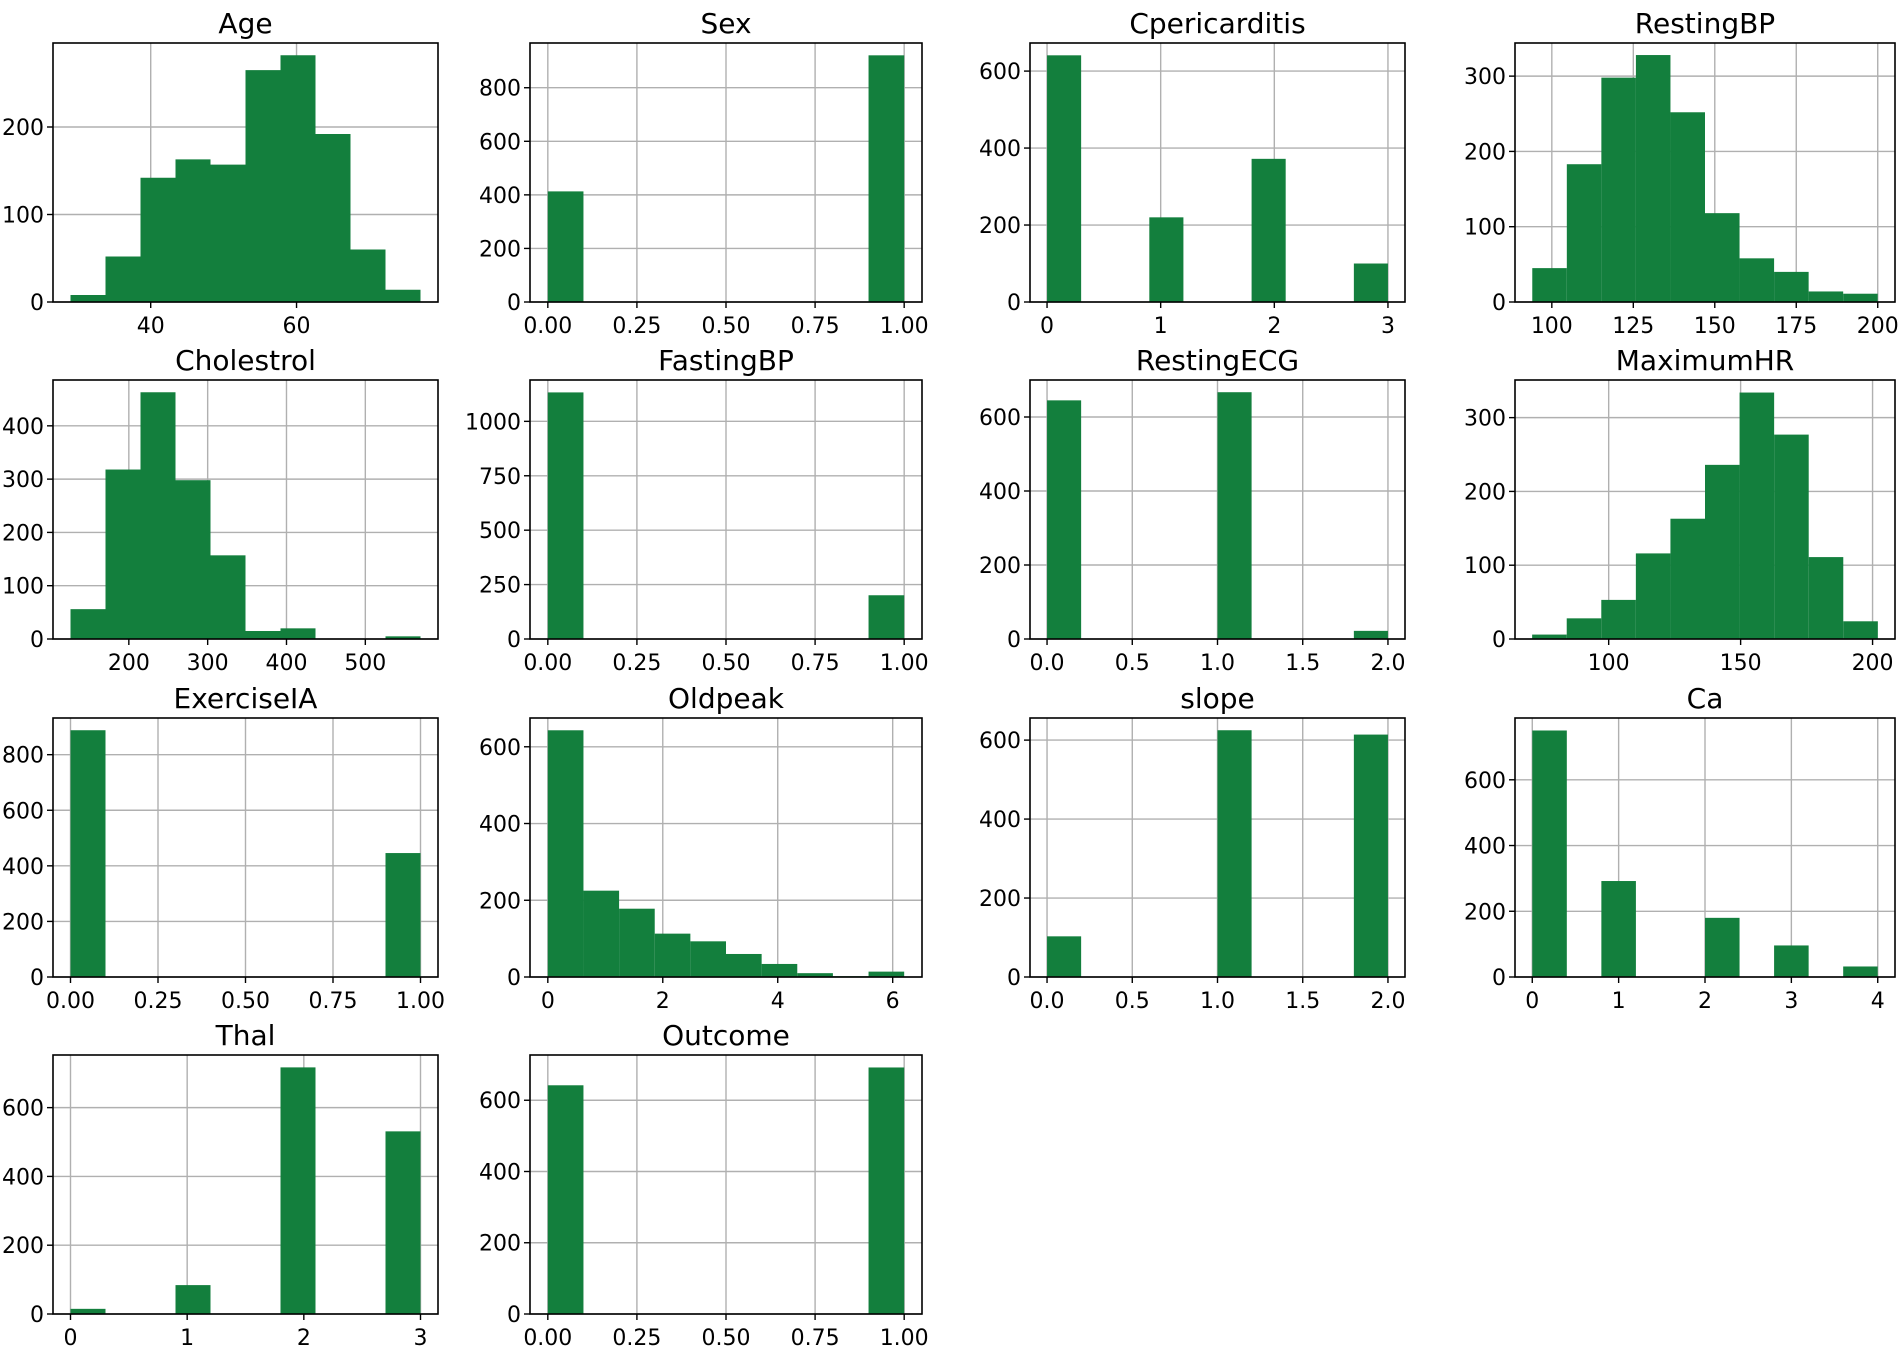 This screenshot has width=1900, height=1355. Describe the element at coordinates (726, 360) in the screenshot. I see `chart-title: FastingBP` at that location.